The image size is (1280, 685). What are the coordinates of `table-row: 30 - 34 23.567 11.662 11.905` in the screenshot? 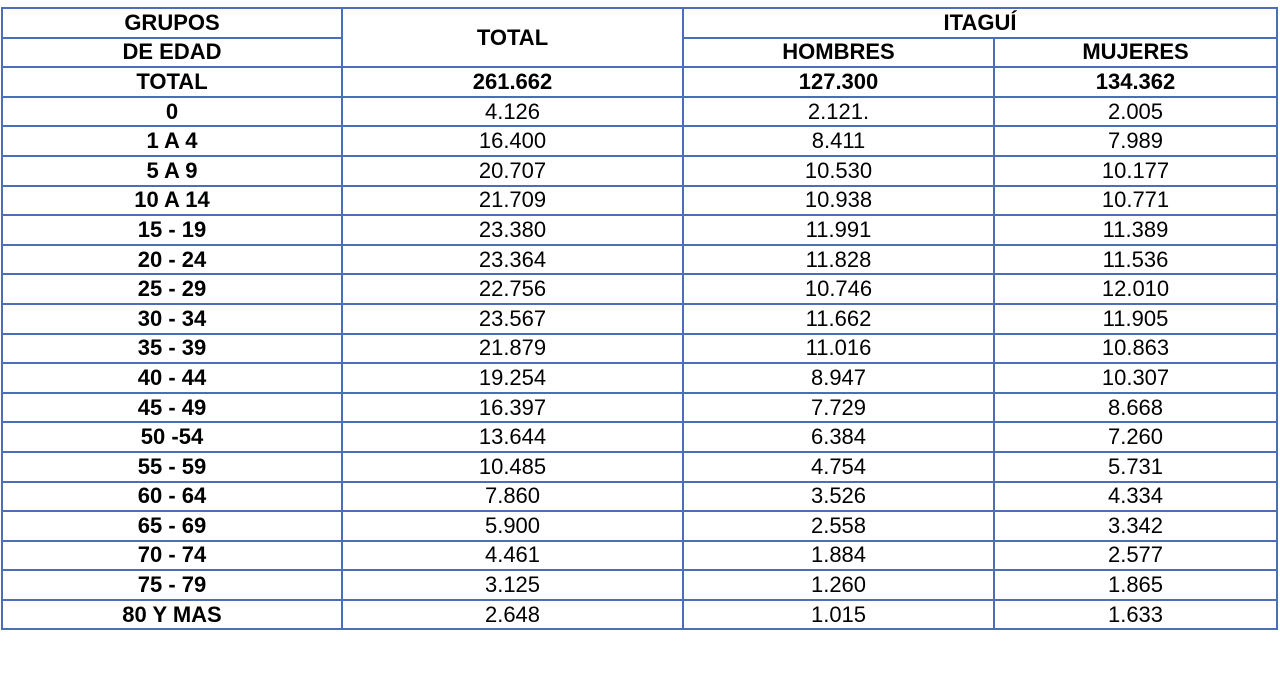 It's located at (640, 318).